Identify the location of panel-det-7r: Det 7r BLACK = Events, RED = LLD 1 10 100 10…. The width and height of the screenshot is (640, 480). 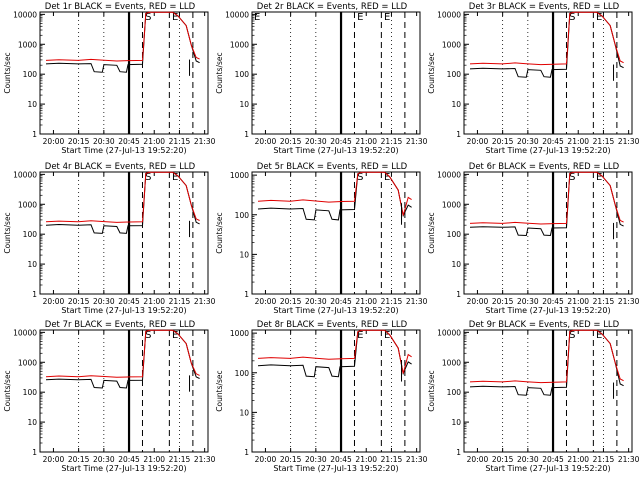
(109, 396).